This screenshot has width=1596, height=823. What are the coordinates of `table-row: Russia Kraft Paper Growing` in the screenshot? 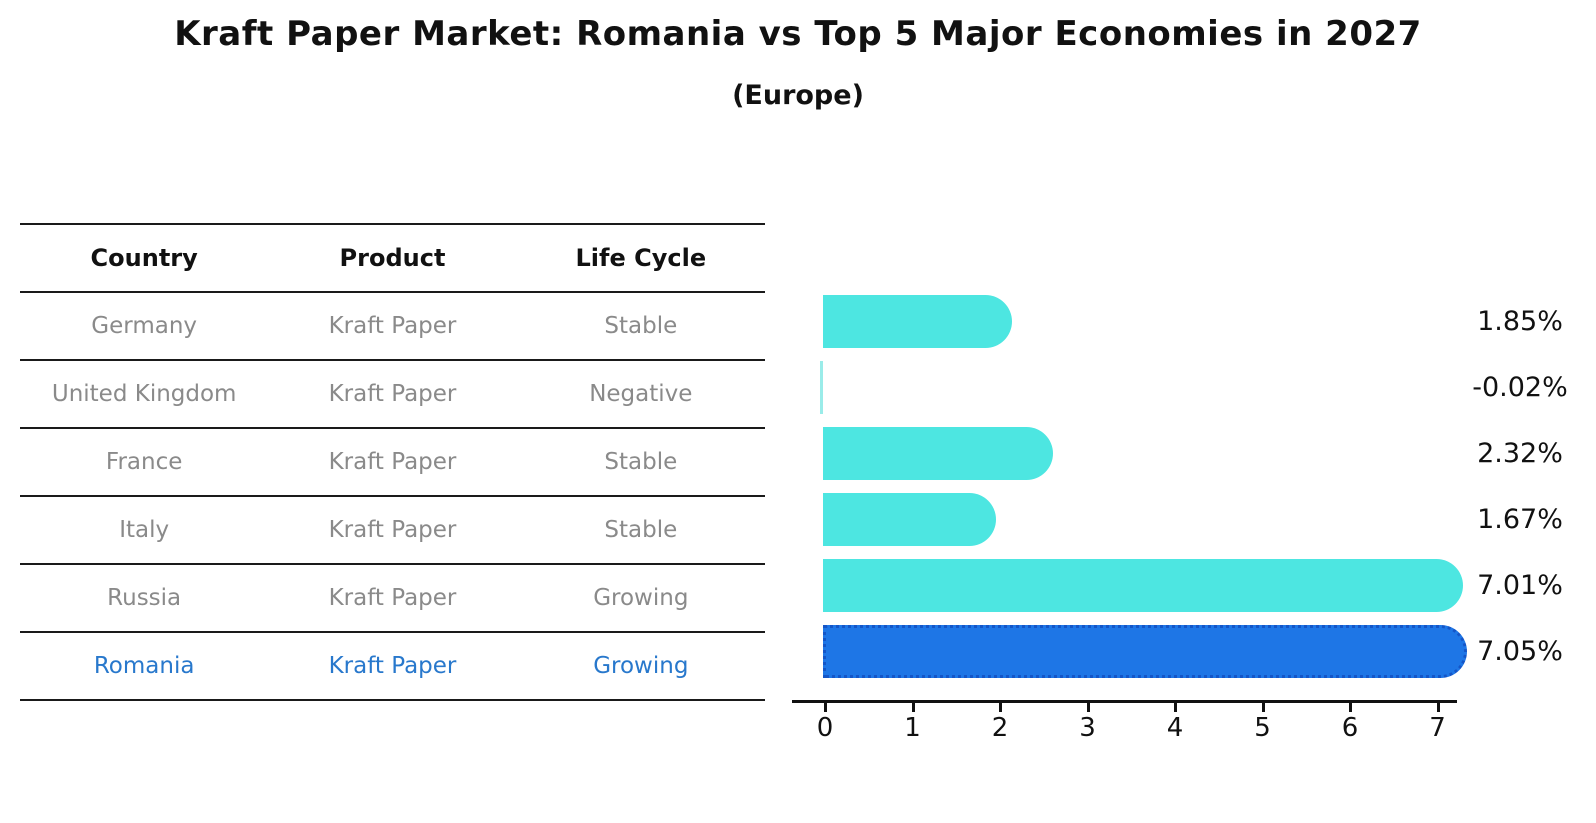 It's located at (392, 597).